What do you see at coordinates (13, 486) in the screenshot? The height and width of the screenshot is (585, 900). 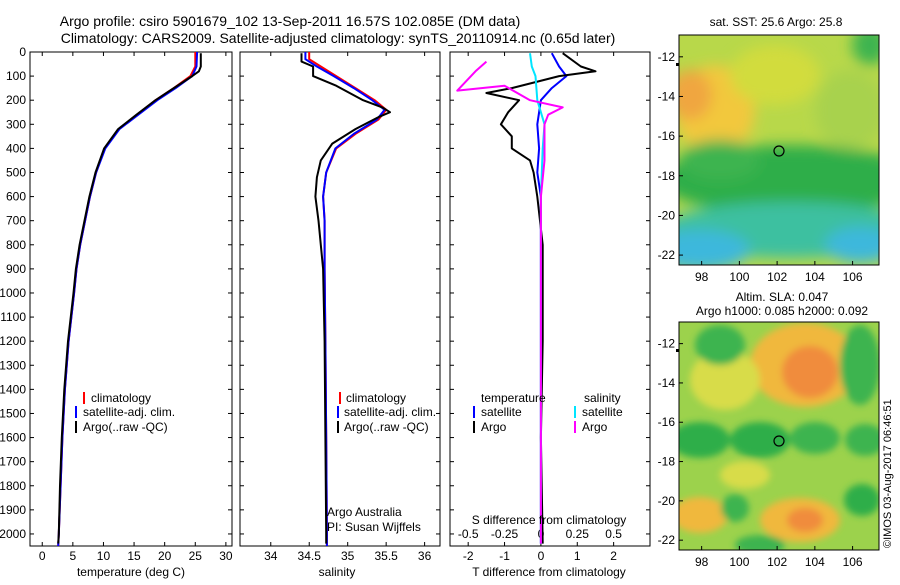 I see `depth-tick-label: 1800` at bounding box center [13, 486].